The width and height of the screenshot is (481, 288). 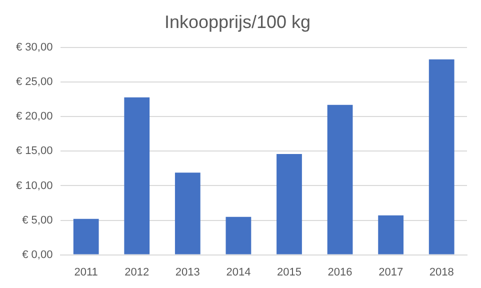 I want to click on x-tick-label: 2011, so click(x=86, y=272).